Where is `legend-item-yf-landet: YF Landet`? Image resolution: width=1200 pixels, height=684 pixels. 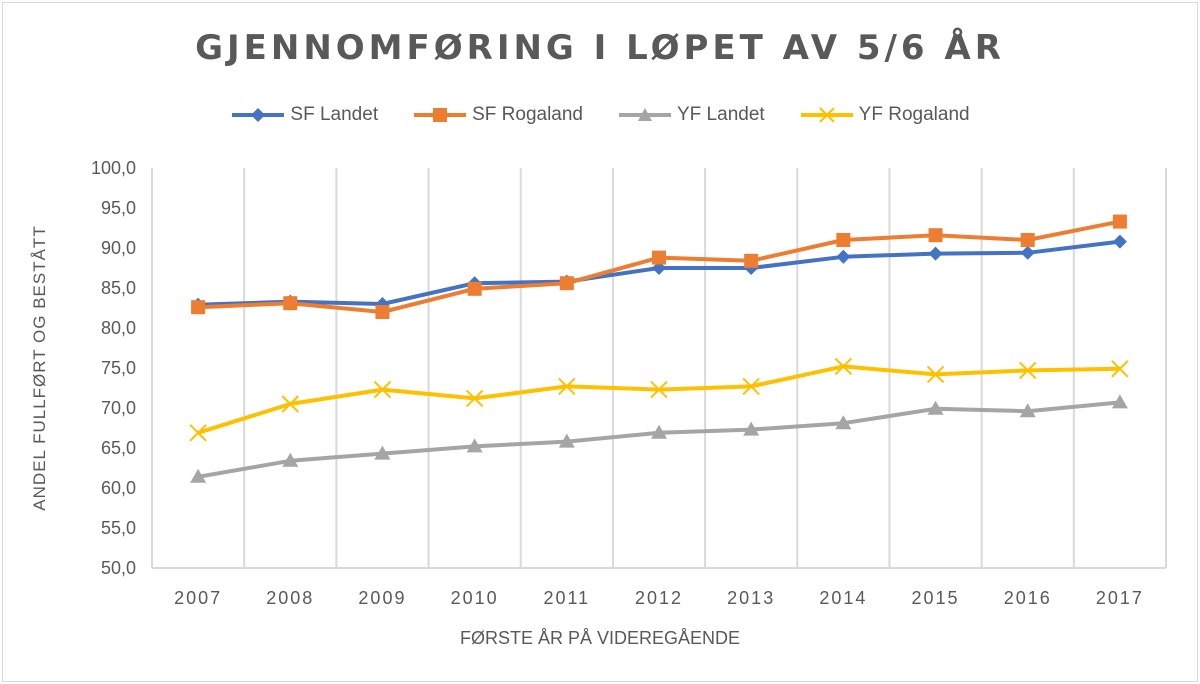
legend-item-yf-landet: YF Landet is located at coordinates (691, 115).